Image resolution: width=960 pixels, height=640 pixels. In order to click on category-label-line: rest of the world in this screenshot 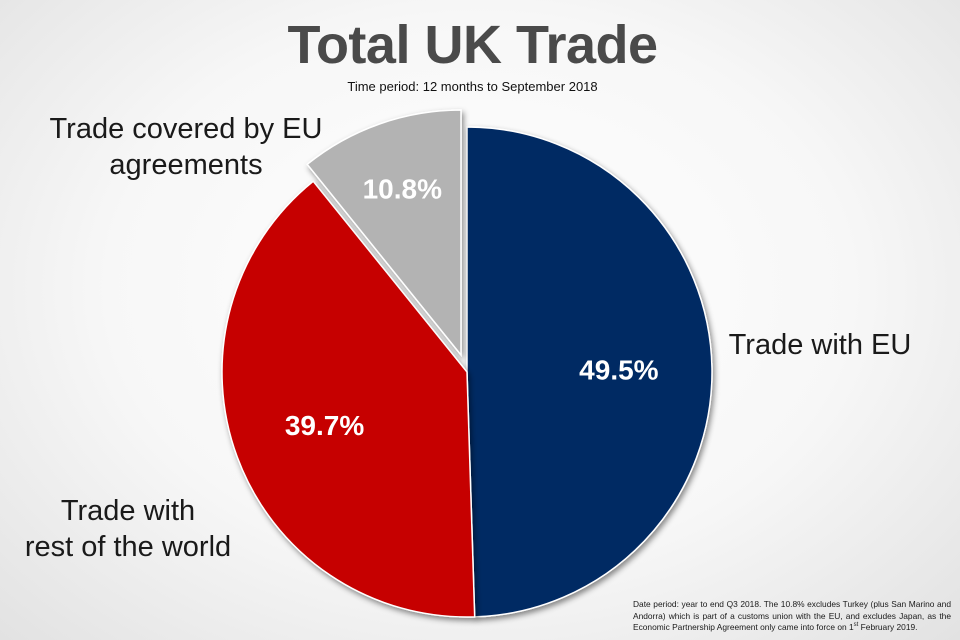, I will do `click(128, 547)`.